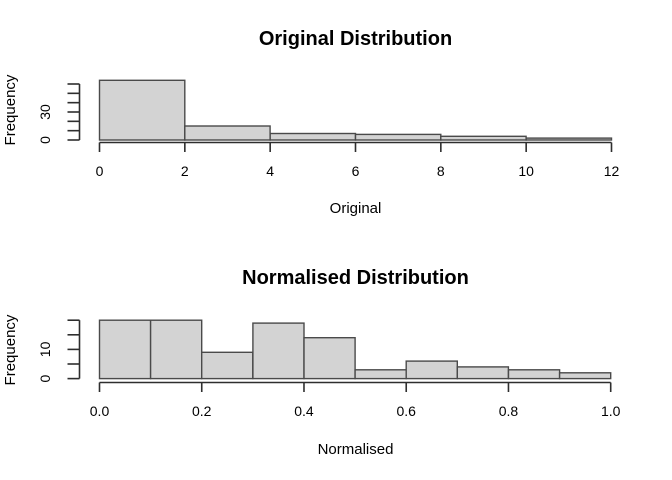 The image size is (672, 480). Describe the element at coordinates (526, 171) in the screenshot. I see `x-tick-label: 10` at that location.